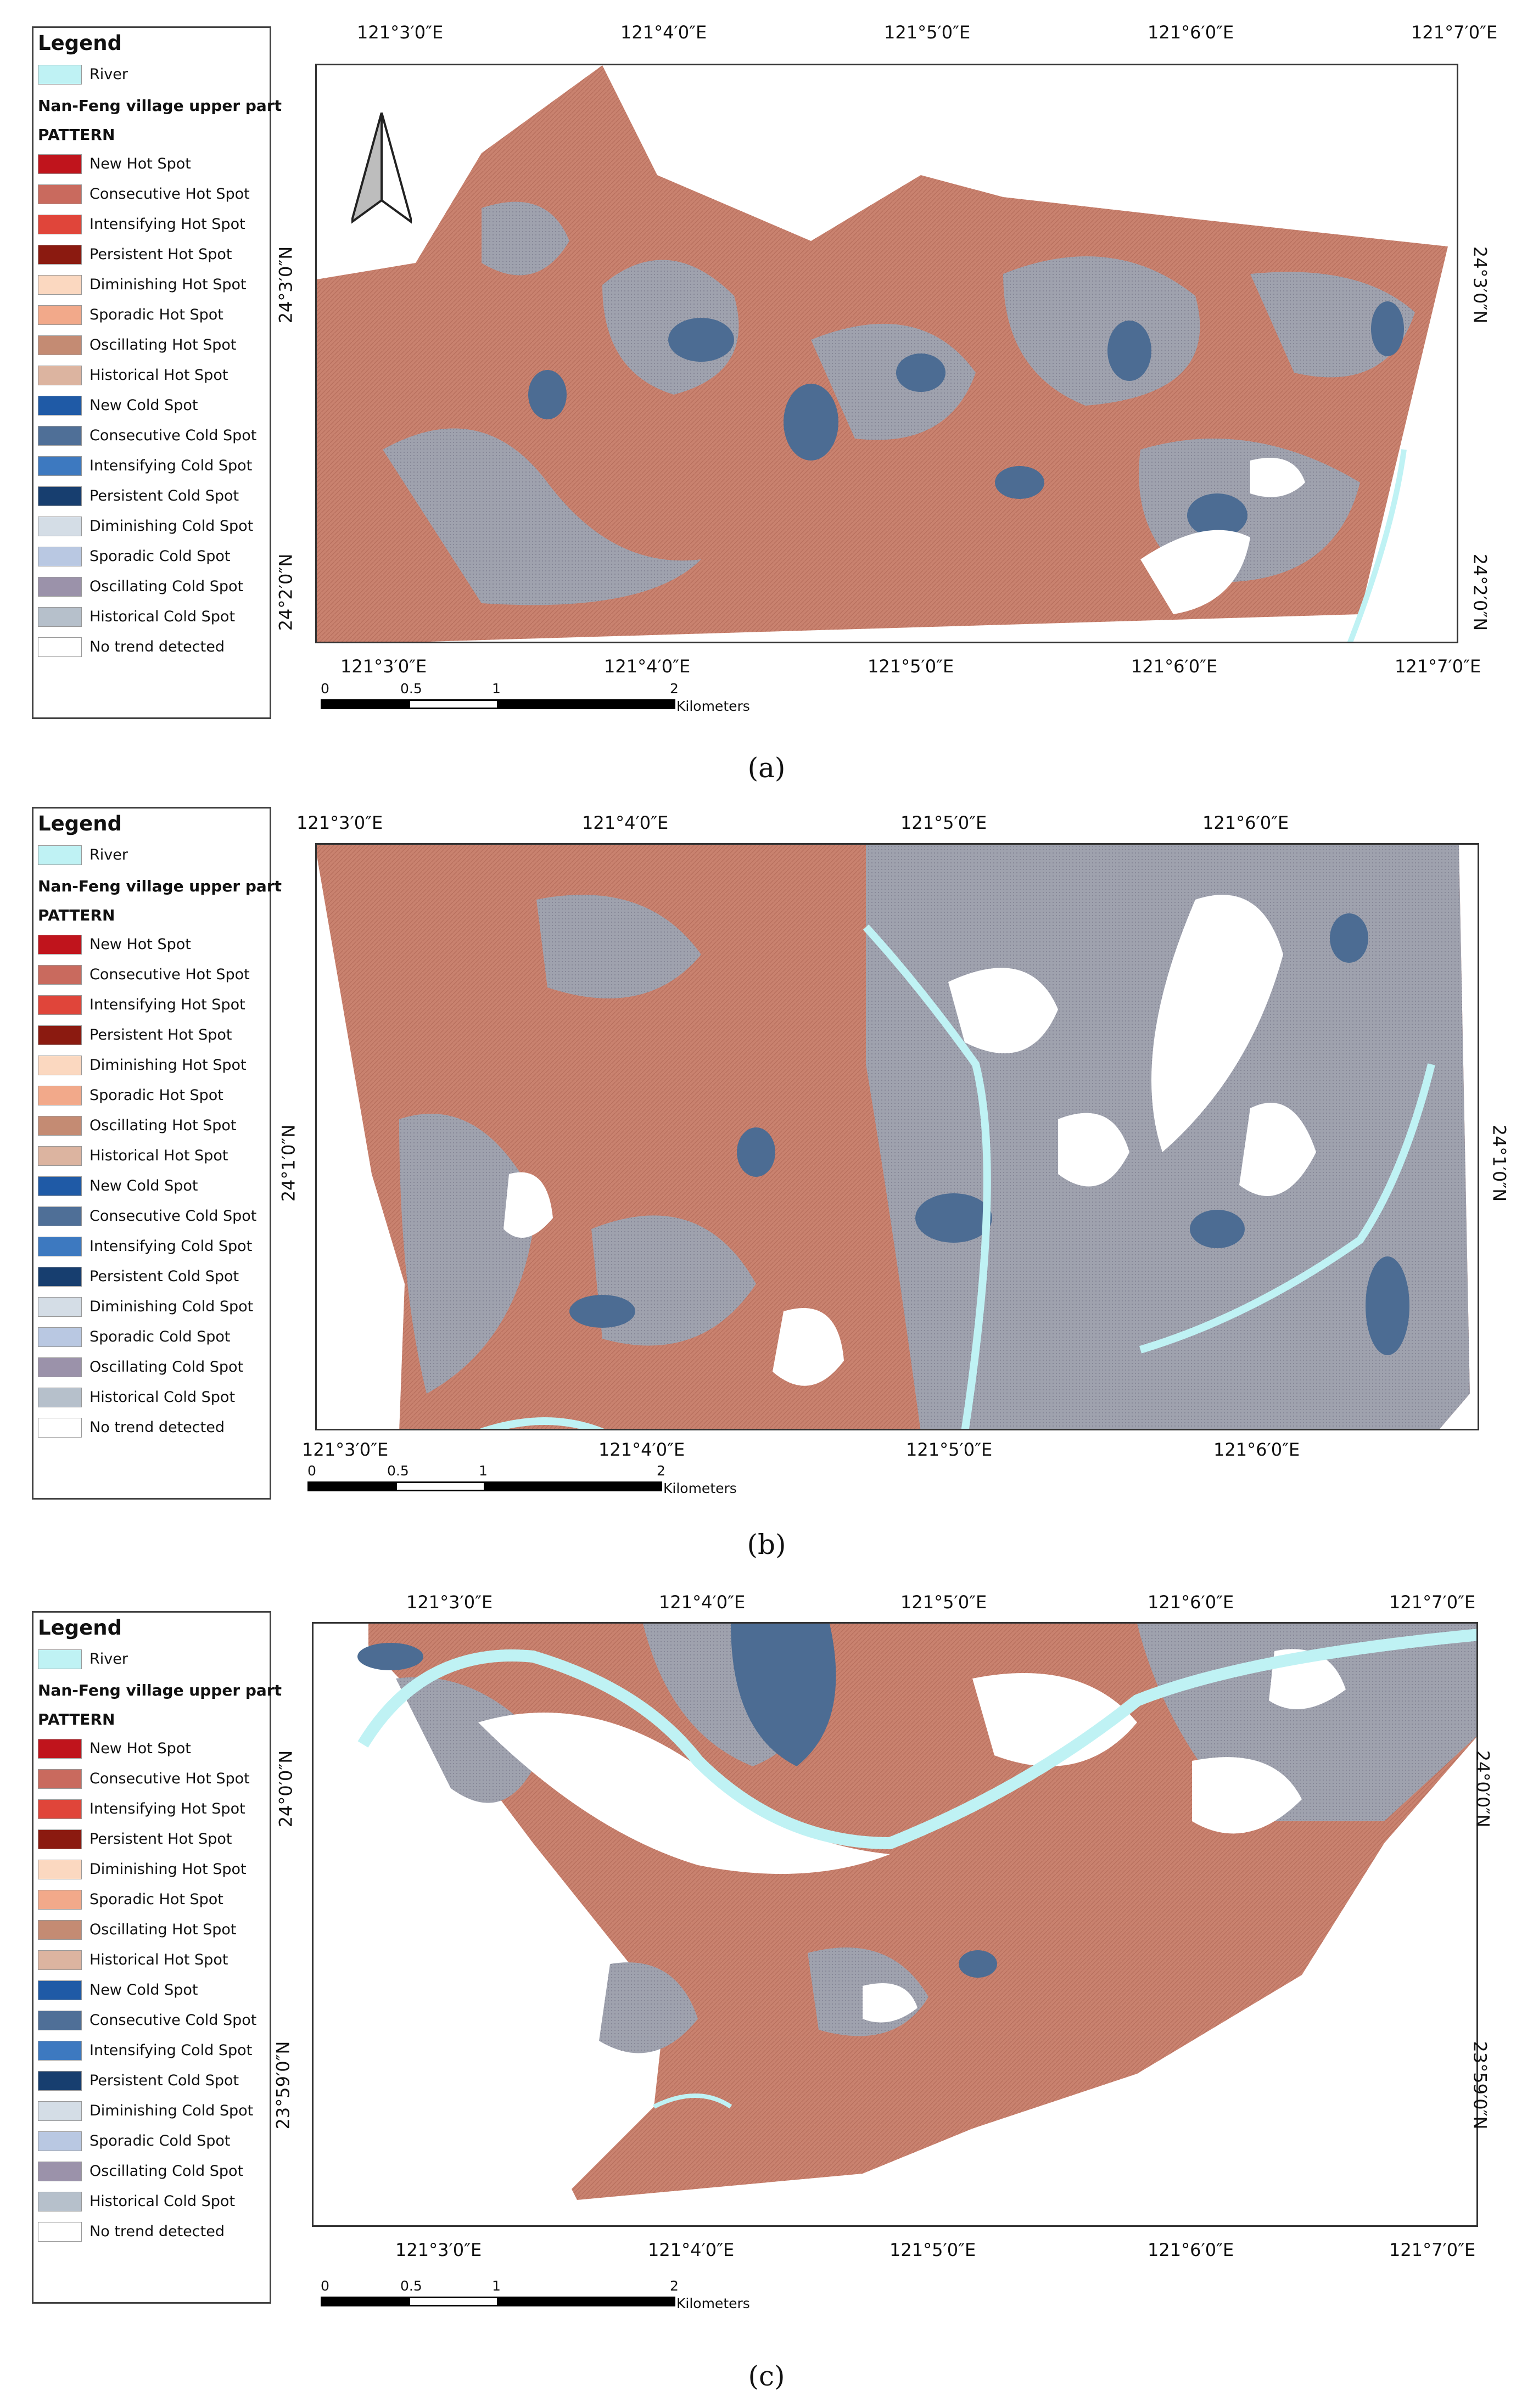 This screenshot has height=2408, width=1533. What do you see at coordinates (766, 768) in the screenshot?
I see `panel-caption: (a)` at bounding box center [766, 768].